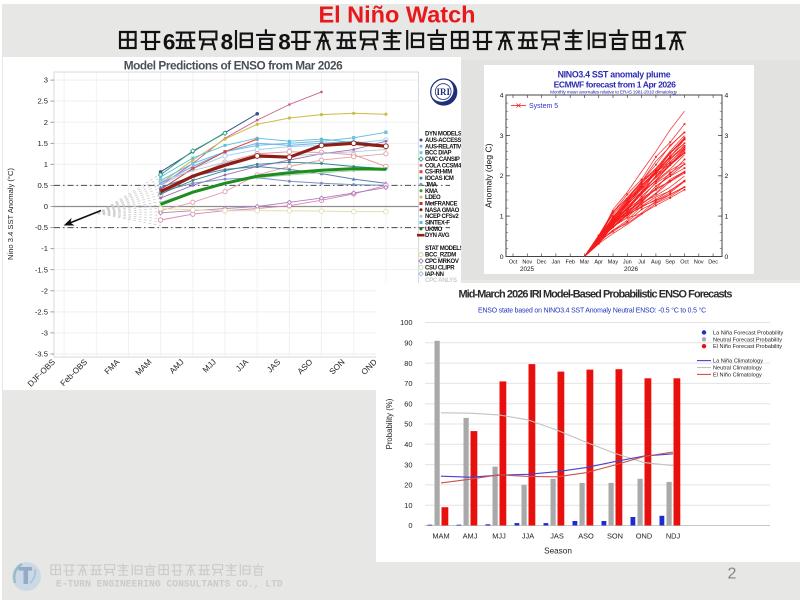 The height and width of the screenshot is (600, 800). I want to click on svg-text: IRI, so click(444, 92).